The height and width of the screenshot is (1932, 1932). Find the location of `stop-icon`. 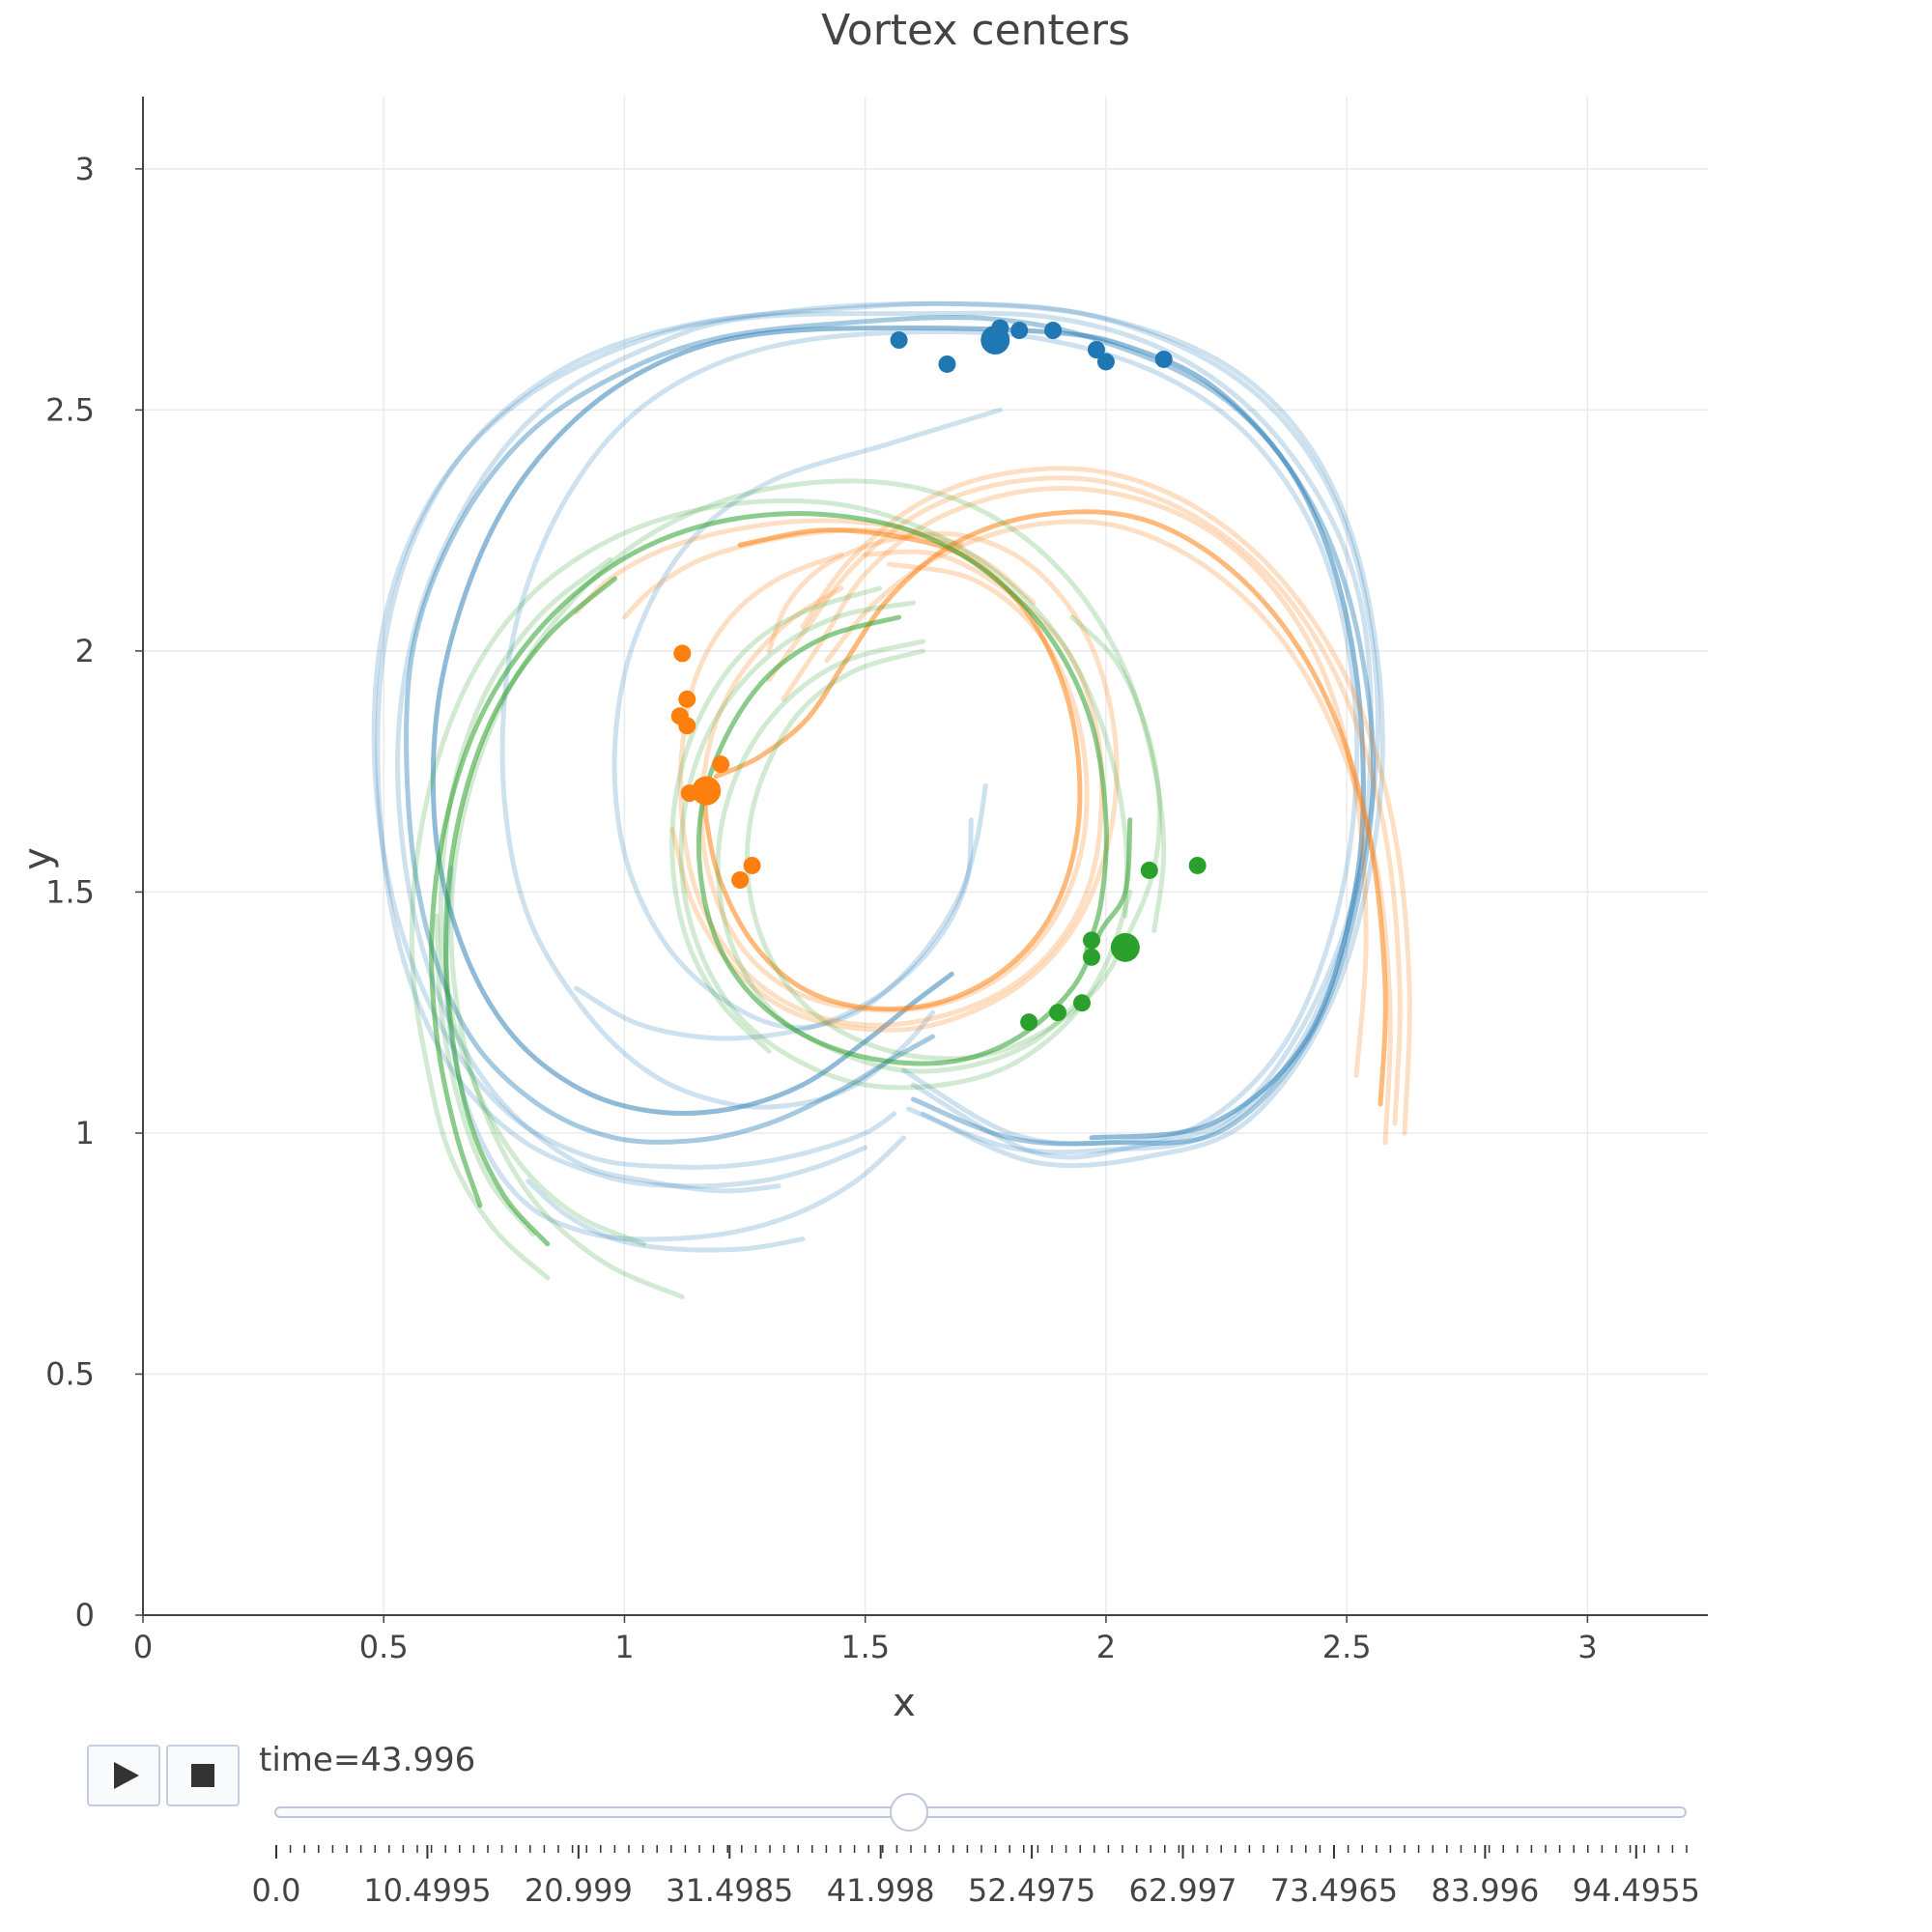

stop-icon is located at coordinates (202, 1775).